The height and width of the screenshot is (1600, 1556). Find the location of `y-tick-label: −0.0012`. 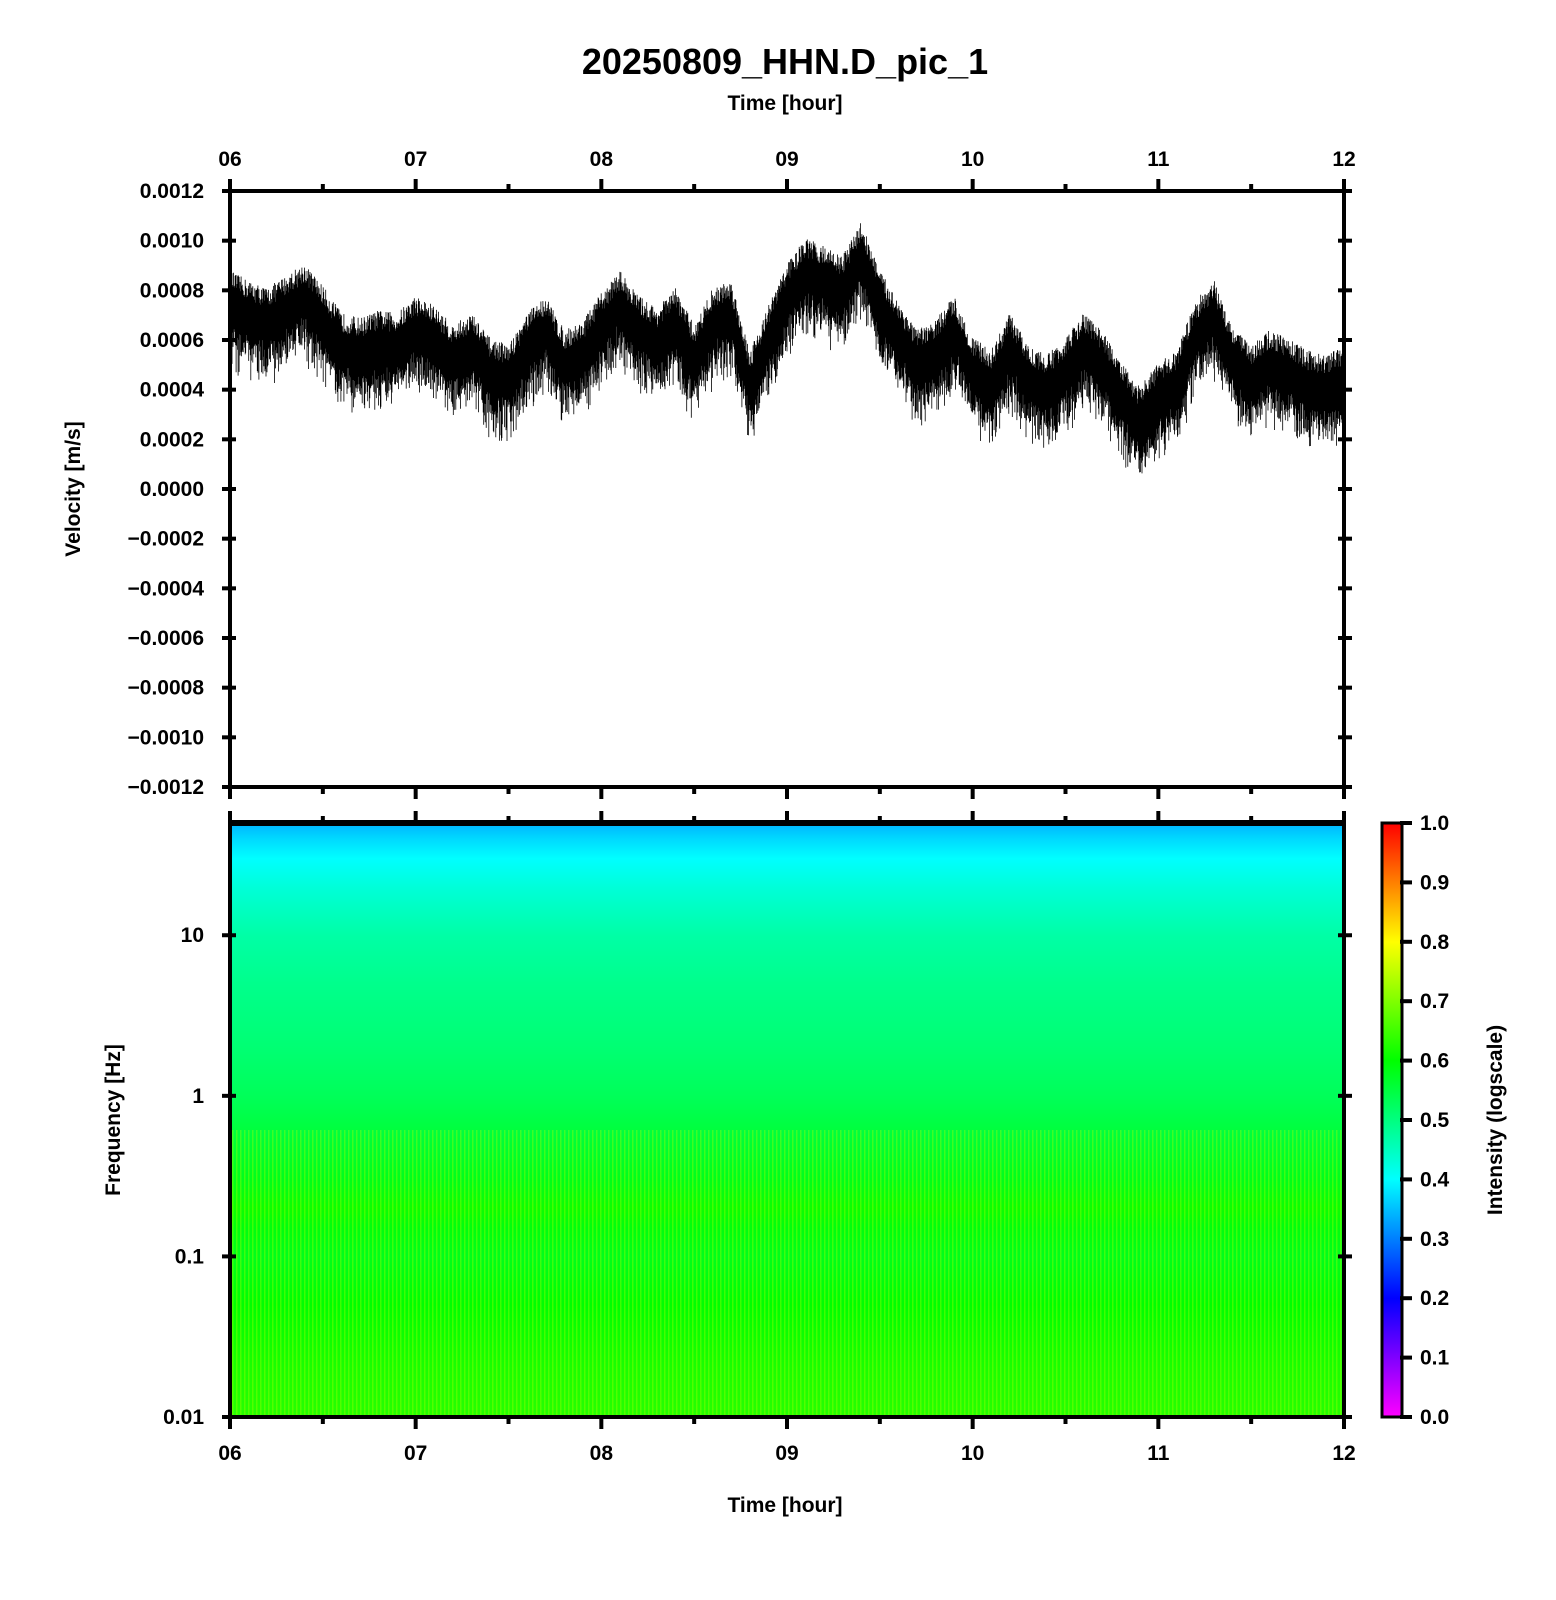

y-tick-label: −0.0012 is located at coordinates (166, 787).